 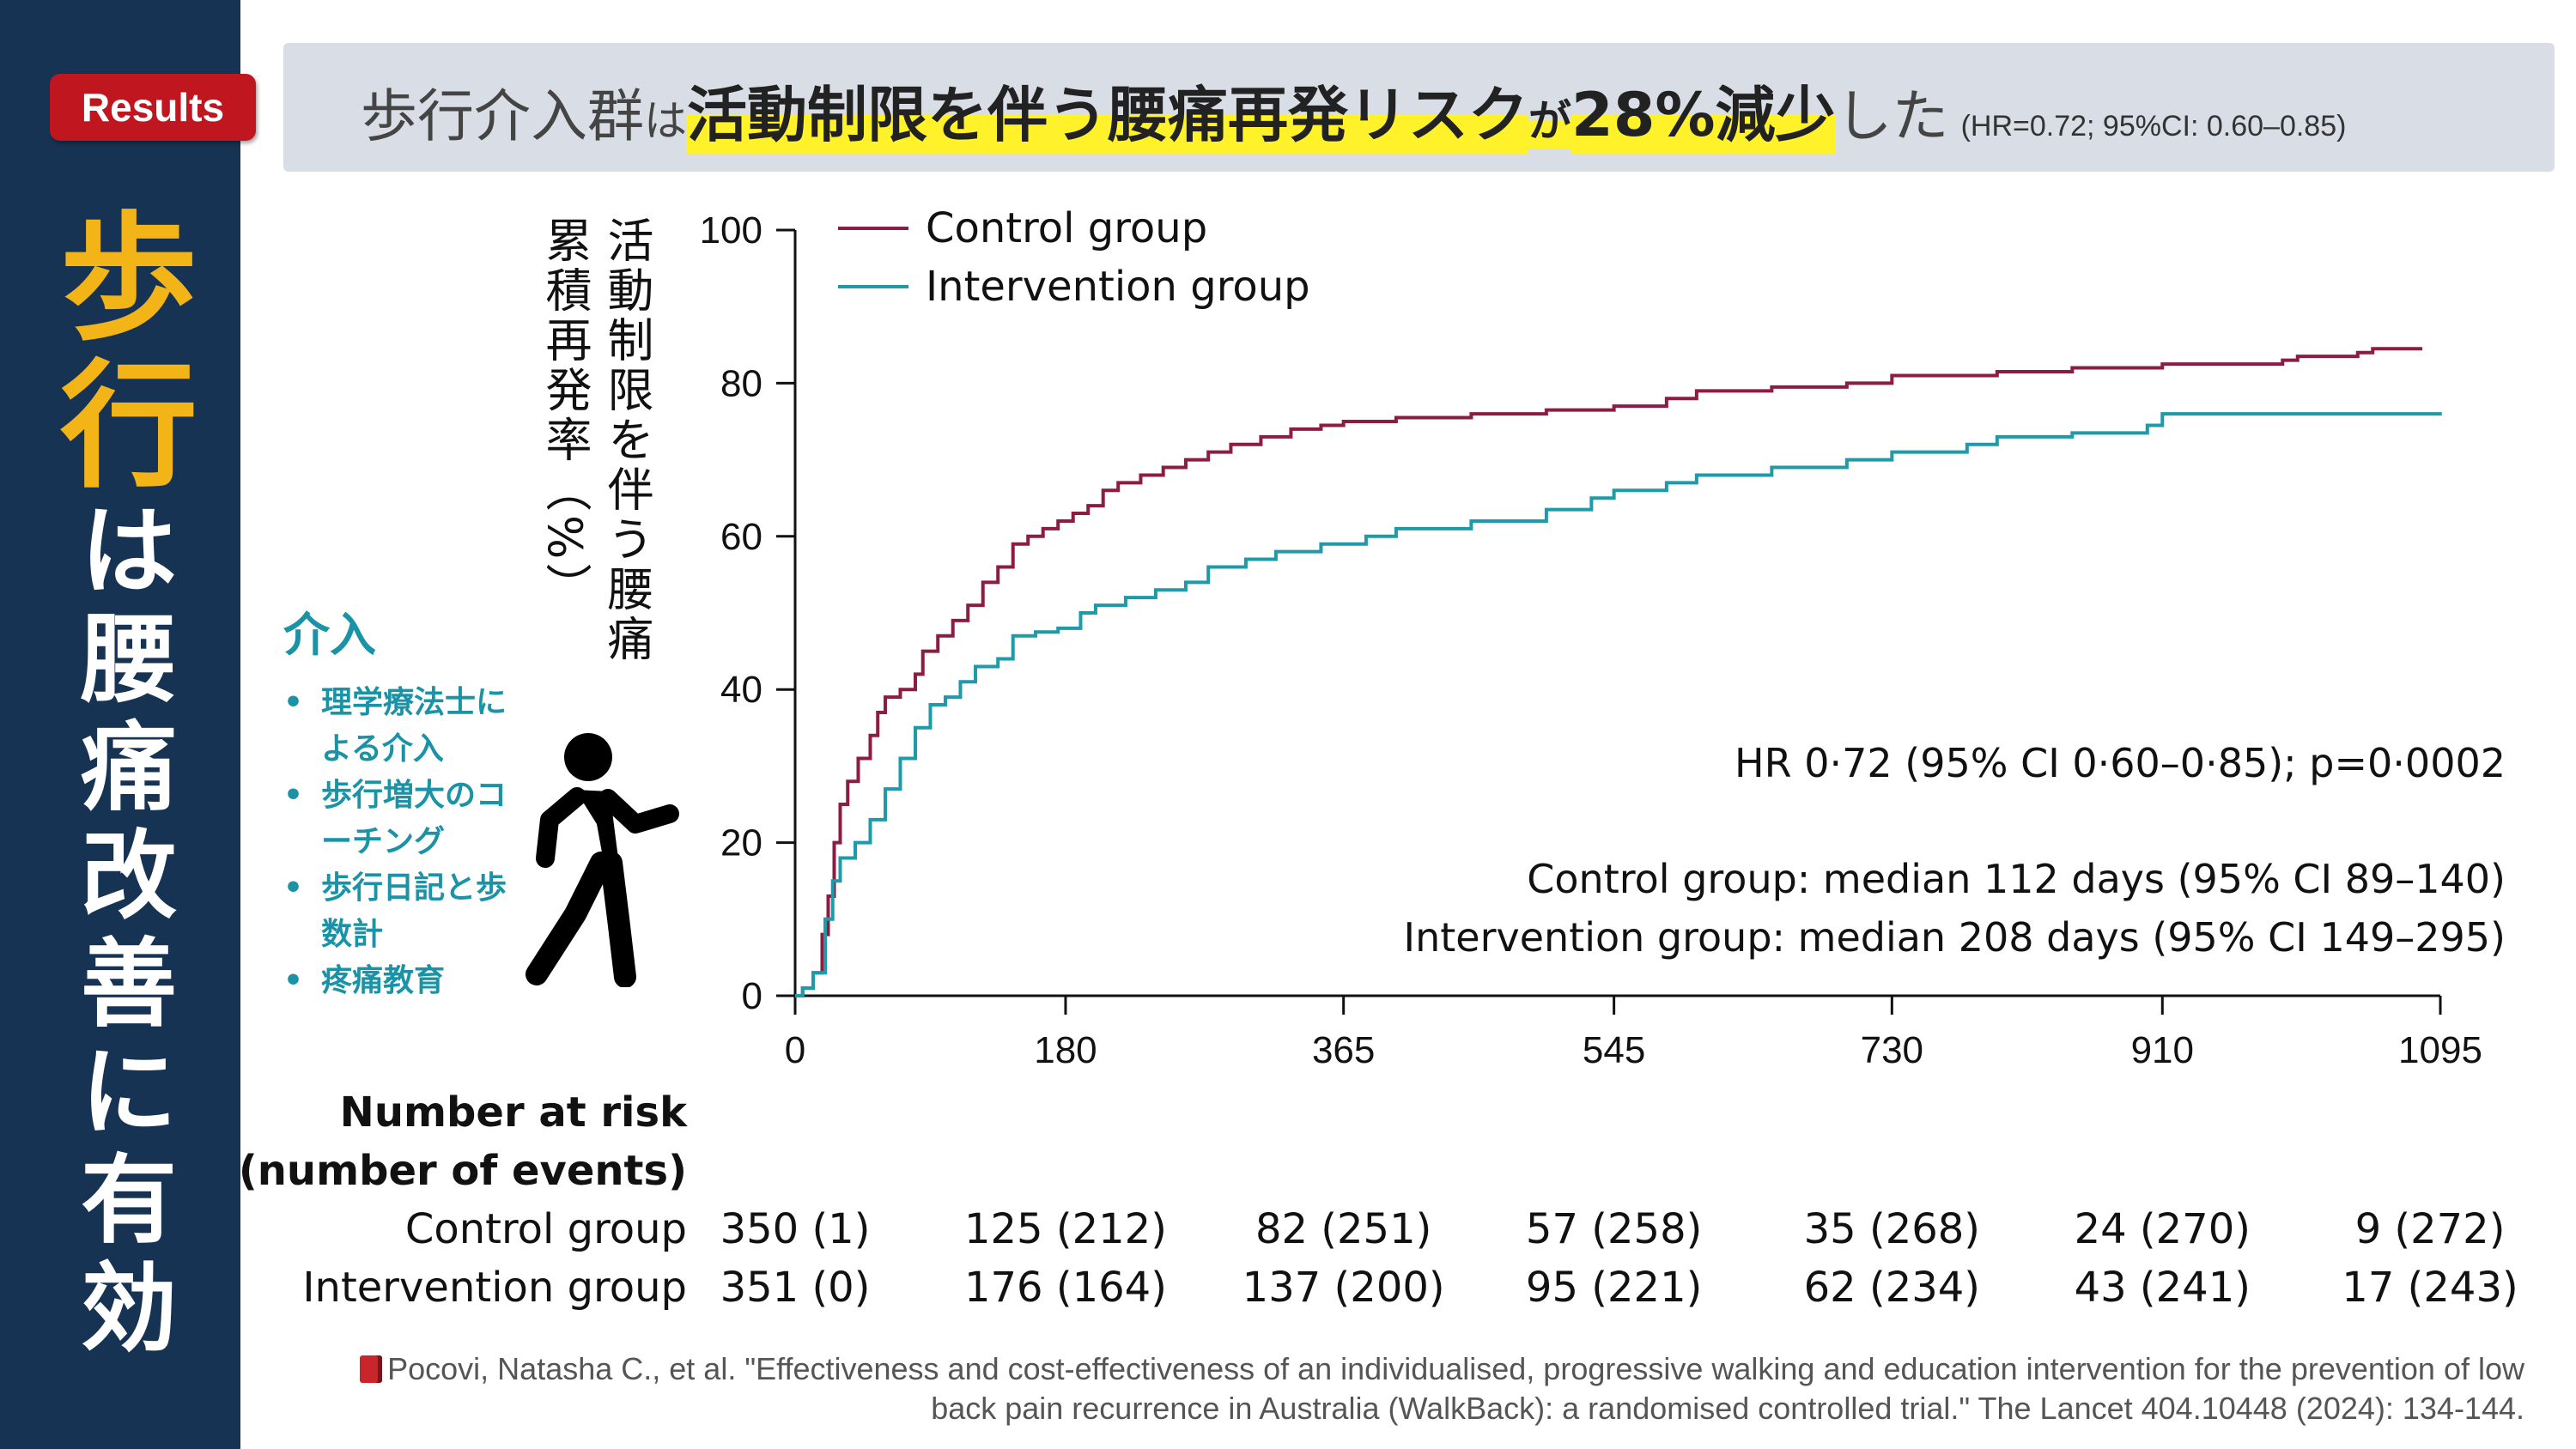 What do you see at coordinates (2163, 1288) in the screenshot?
I see `risk-cell: 43 (241)` at bounding box center [2163, 1288].